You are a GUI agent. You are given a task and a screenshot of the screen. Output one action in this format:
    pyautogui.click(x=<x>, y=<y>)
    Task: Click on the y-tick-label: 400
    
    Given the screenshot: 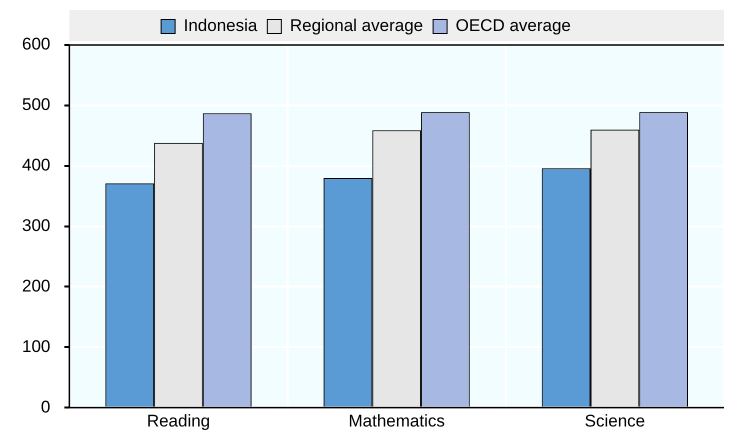 What is the action you would take?
    pyautogui.click(x=36, y=165)
    